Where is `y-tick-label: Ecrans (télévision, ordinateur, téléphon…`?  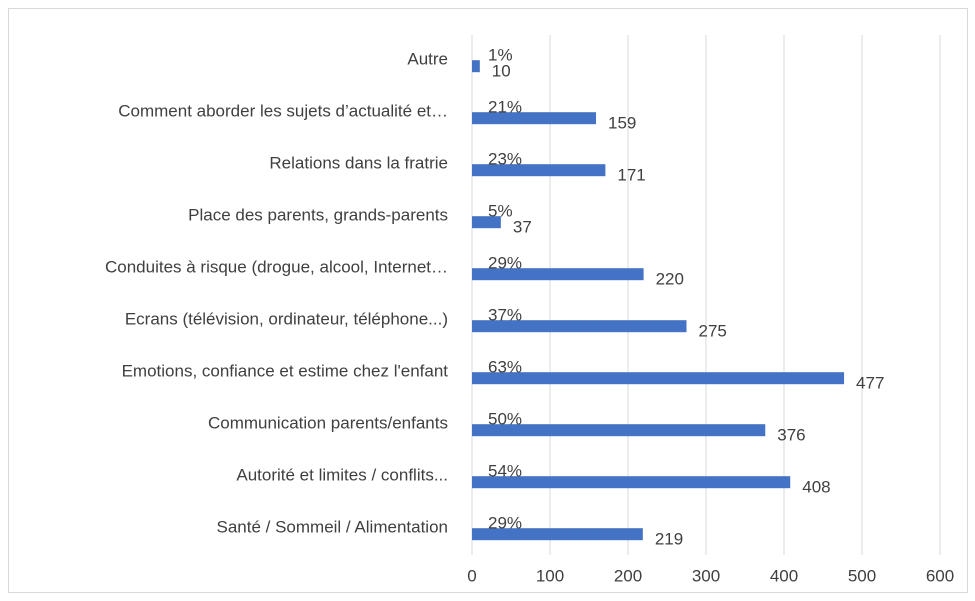
y-tick-label: Ecrans (télévision, ordinateur, téléphon… is located at coordinates (286, 319).